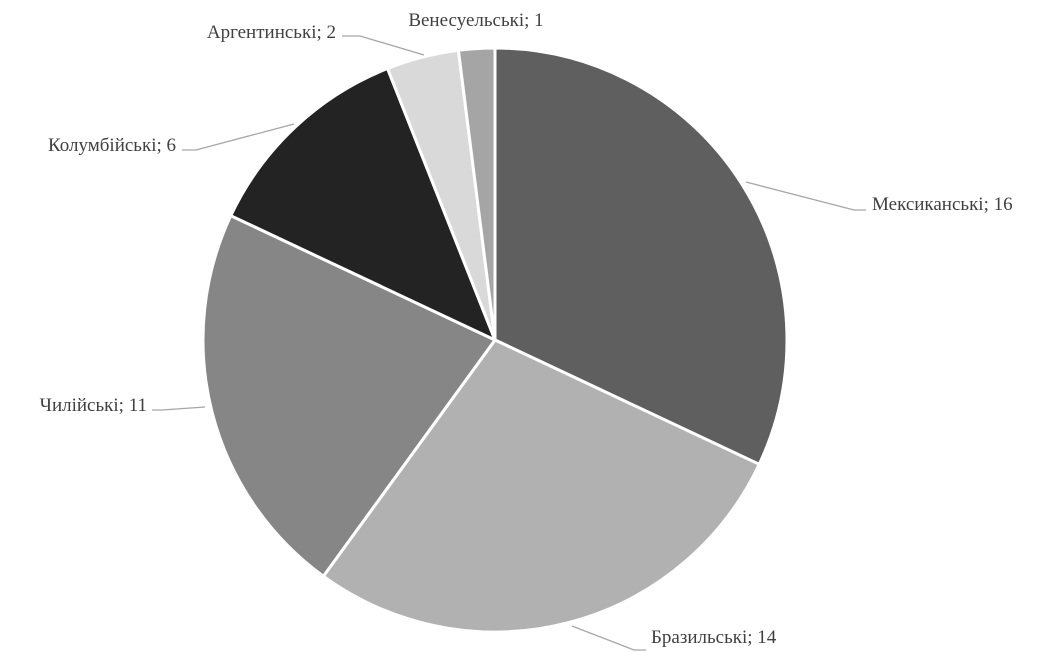 The width and height of the screenshot is (1053, 652). I want to click on data-label-5: Аргентинські; 2, so click(271, 32).